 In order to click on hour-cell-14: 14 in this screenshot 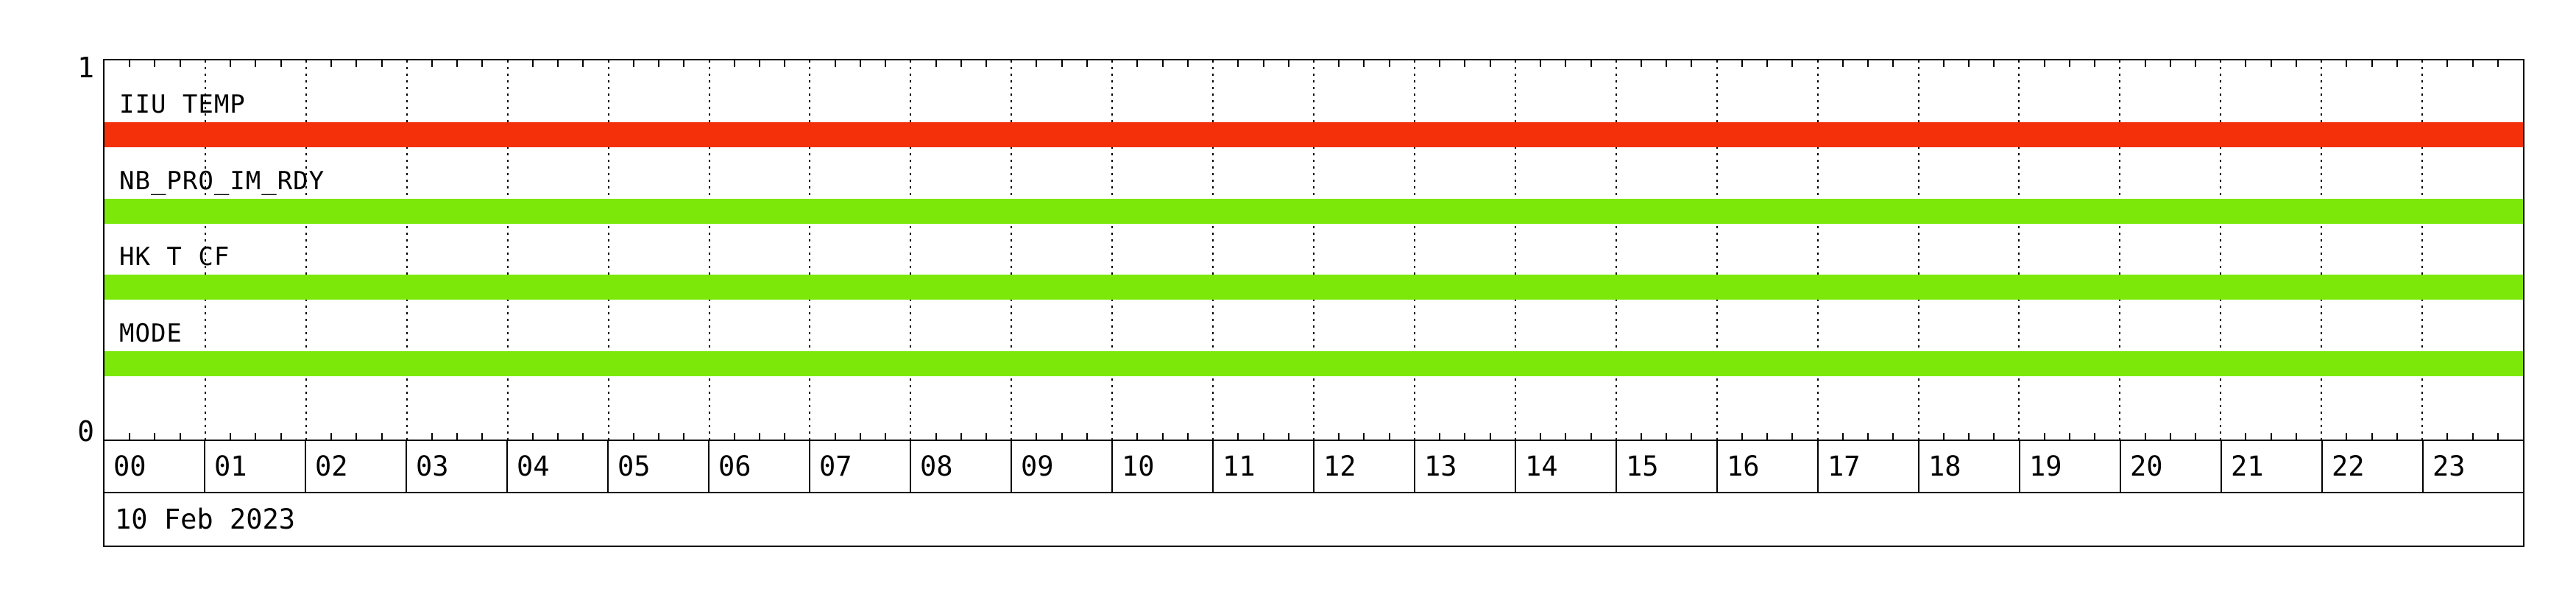, I will do `click(1567, 466)`.